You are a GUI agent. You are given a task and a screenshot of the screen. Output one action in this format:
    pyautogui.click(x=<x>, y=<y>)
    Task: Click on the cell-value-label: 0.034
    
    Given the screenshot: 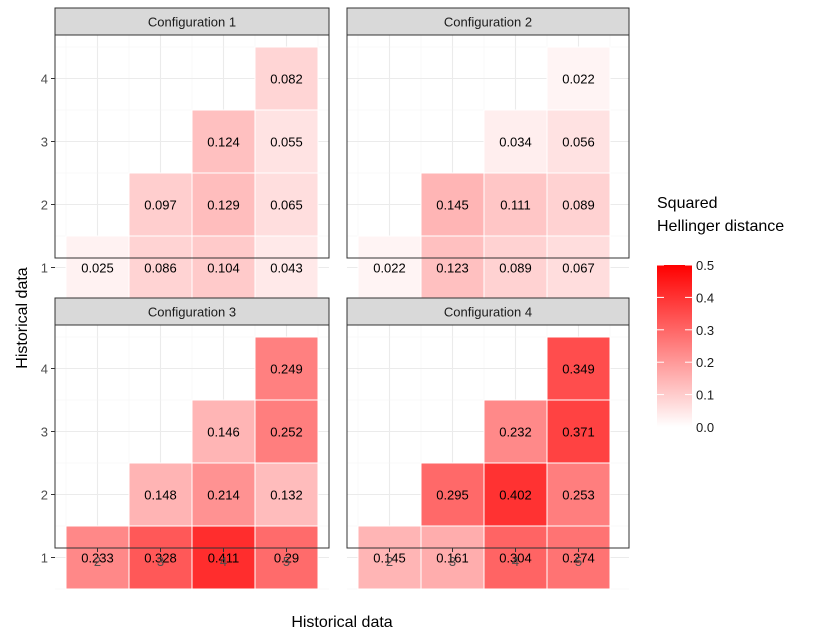 What is the action you would take?
    pyautogui.click(x=515, y=142)
    